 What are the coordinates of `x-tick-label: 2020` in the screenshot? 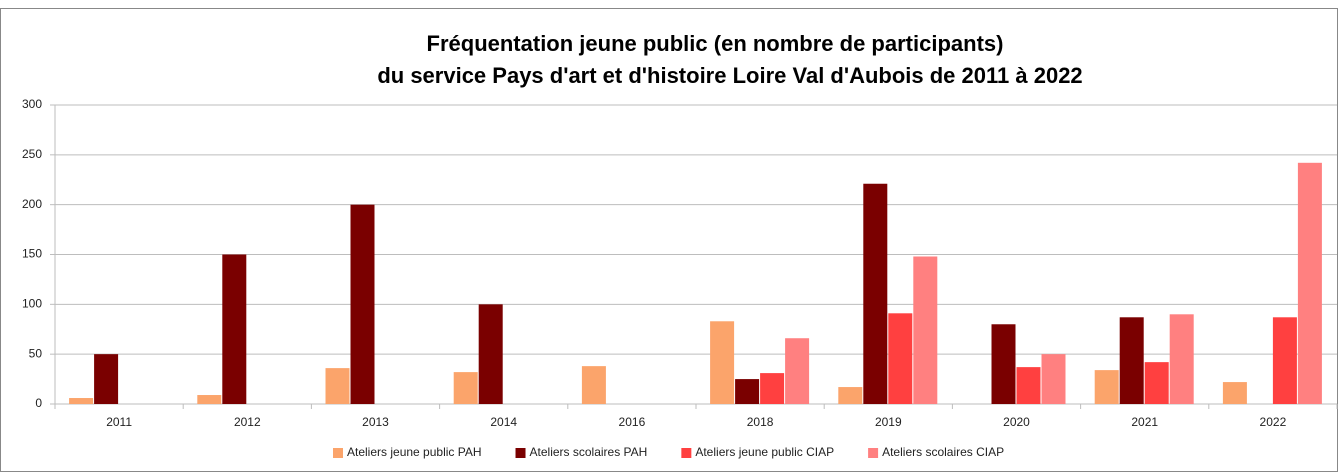 It's located at (1016, 422).